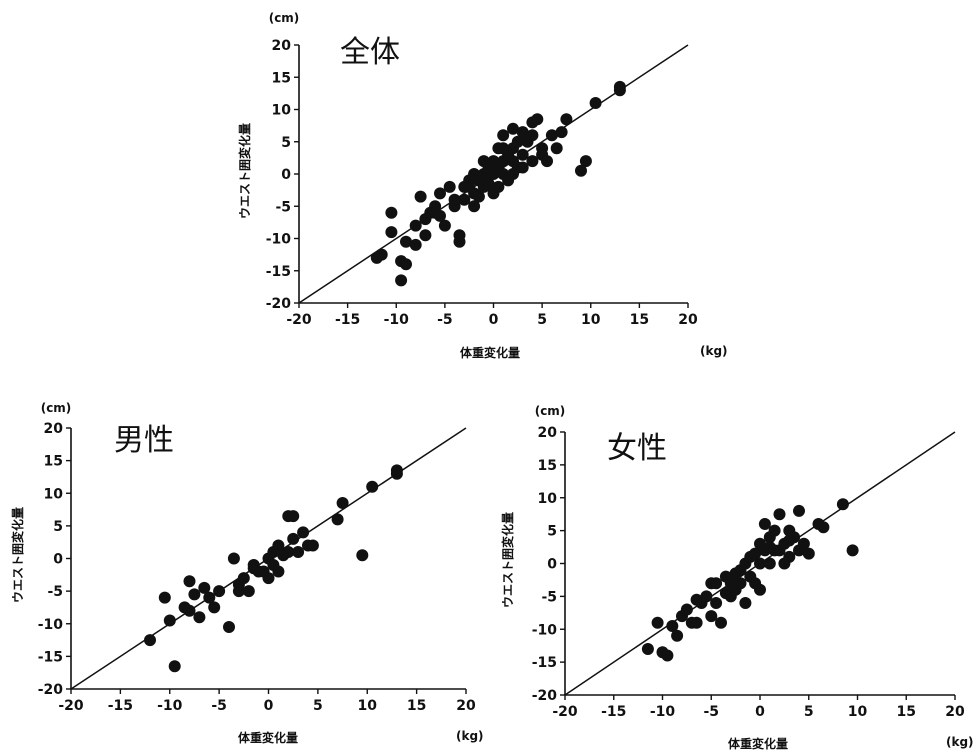 This screenshot has height=755, width=975. I want to click on y-tick-label: 15, so click(281, 78).